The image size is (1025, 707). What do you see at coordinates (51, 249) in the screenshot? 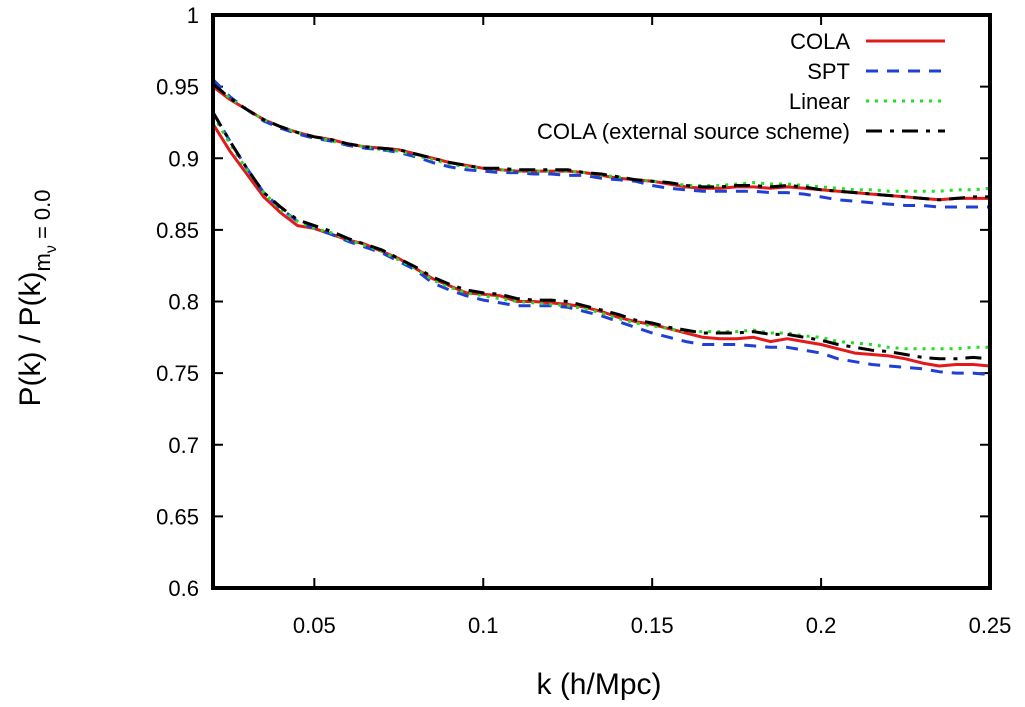
I see `y-axis-label-sub-nu: ν` at bounding box center [51, 249].